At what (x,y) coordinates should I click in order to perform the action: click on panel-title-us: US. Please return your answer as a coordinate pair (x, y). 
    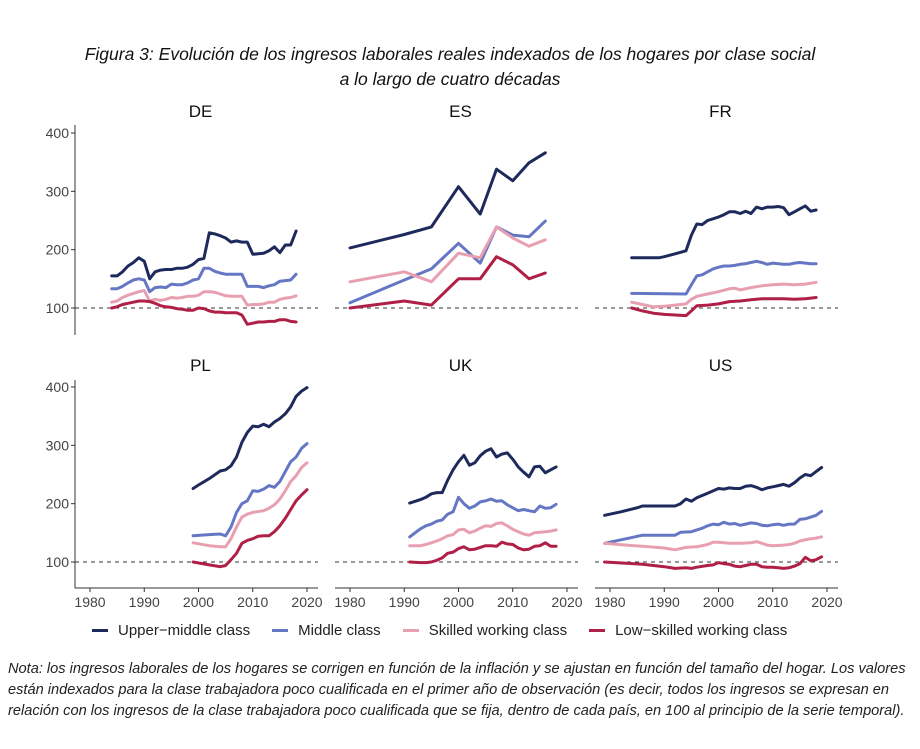
    Looking at the image, I should click on (721, 365).